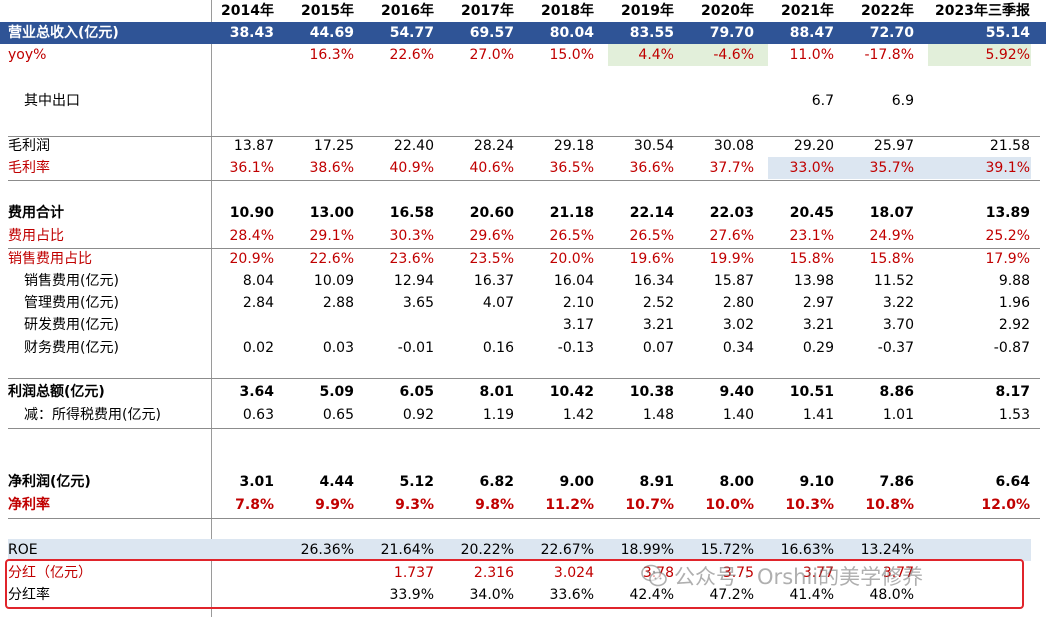 The image size is (1046, 617). I want to click on table-cell: 28.4%, so click(251, 236).